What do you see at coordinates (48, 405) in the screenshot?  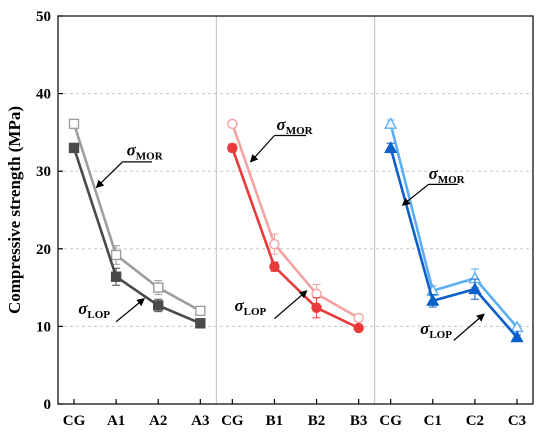 I see `y-tick-label: 0` at bounding box center [48, 405].